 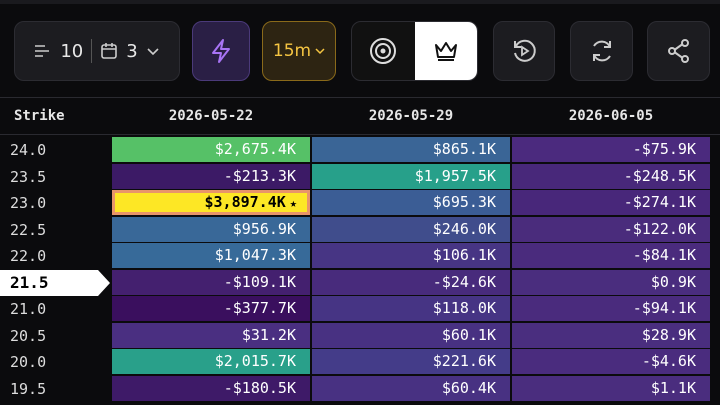 I want to click on crown-icon, so click(x=445, y=51).